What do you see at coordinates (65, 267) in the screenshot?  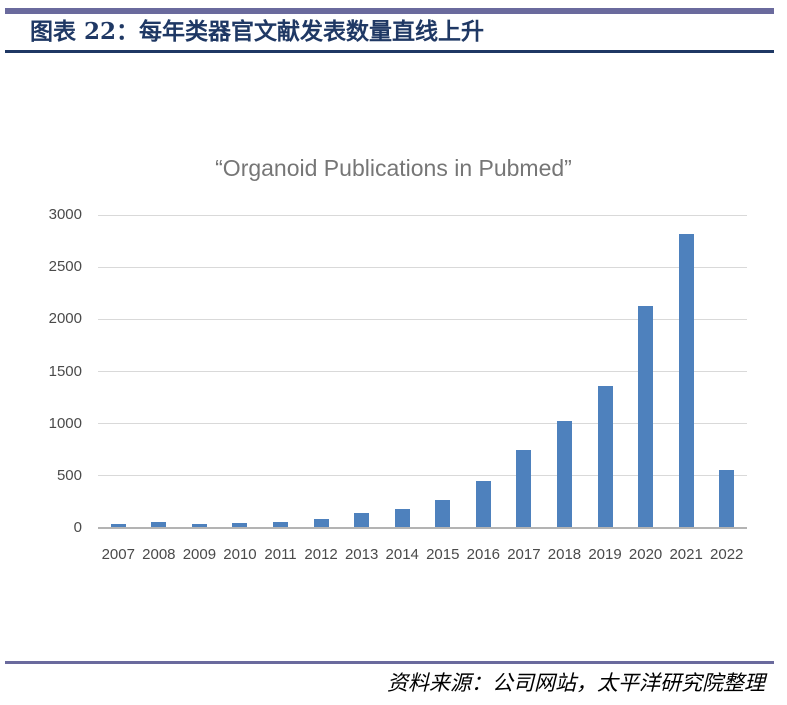 I see `y-tick-label: 2500` at bounding box center [65, 267].